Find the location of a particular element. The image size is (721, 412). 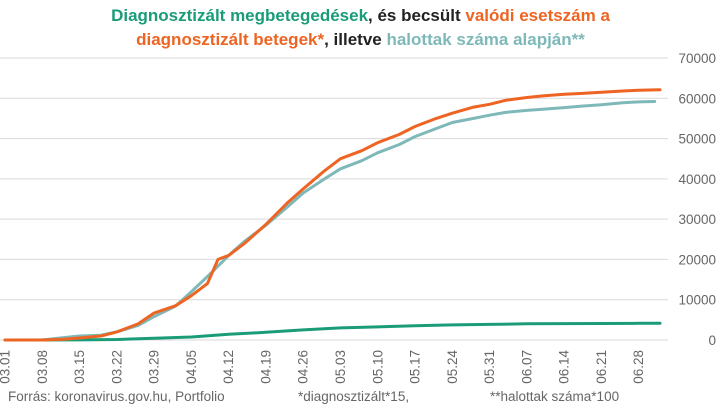

y-axis-labels: 0 10000 20000 30000 40000 50000 60000 70000 is located at coordinates (697, 199).